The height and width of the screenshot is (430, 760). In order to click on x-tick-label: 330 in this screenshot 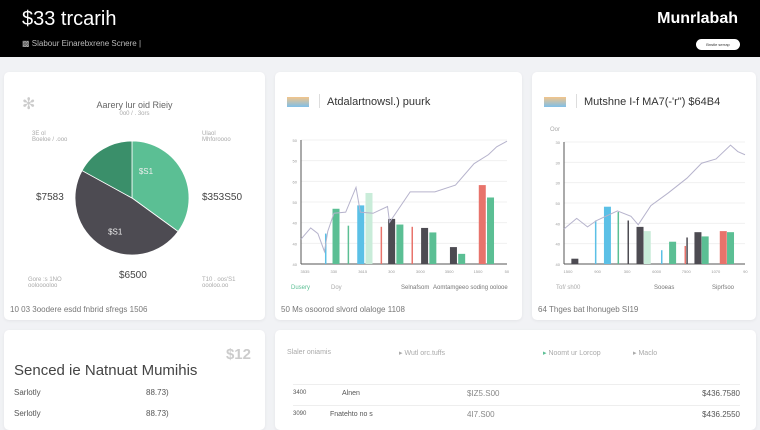, I will do `click(333, 271)`.